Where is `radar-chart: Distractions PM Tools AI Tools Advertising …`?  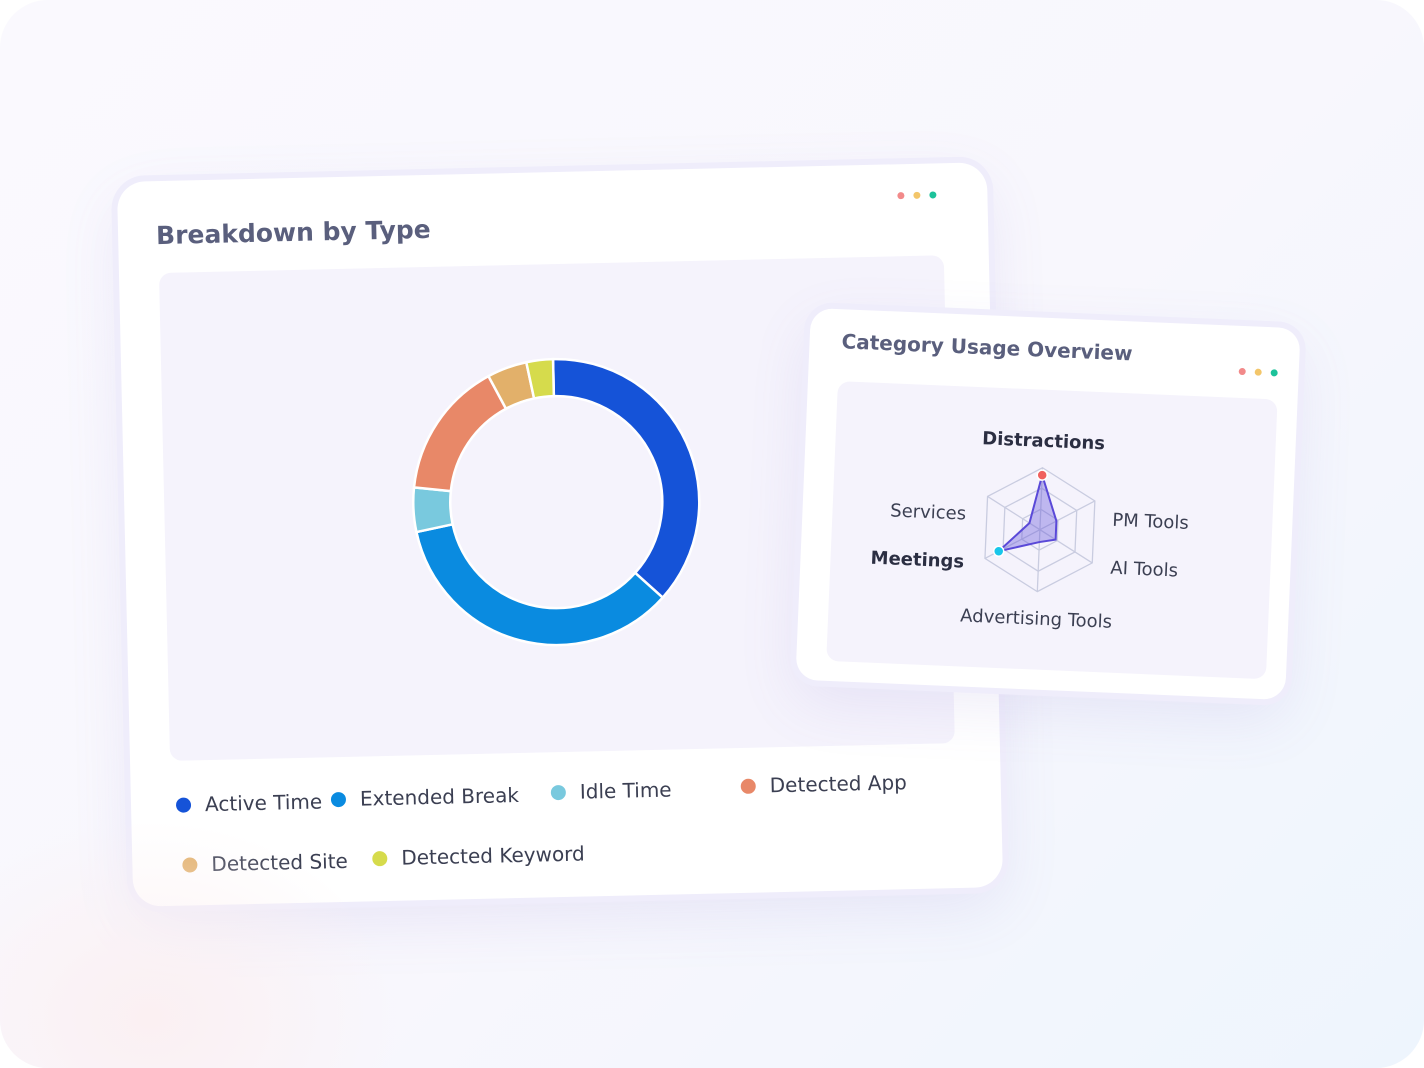
radar-chart: Distractions PM Tools AI Tools Advertising … is located at coordinates (1029, 530).